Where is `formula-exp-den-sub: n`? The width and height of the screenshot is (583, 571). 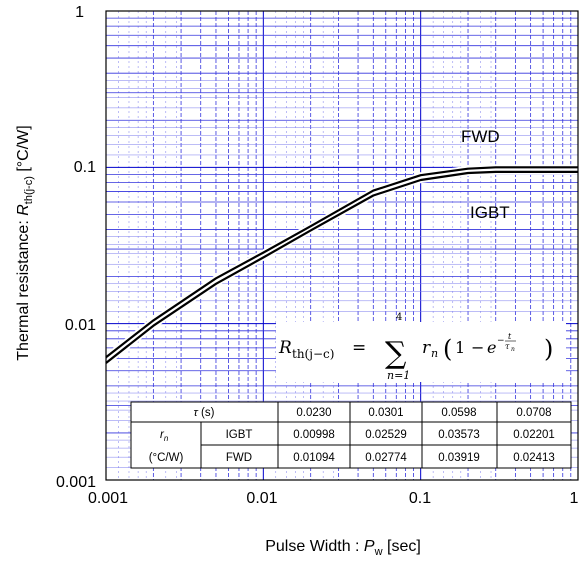 formula-exp-den-sub: n is located at coordinates (513, 349).